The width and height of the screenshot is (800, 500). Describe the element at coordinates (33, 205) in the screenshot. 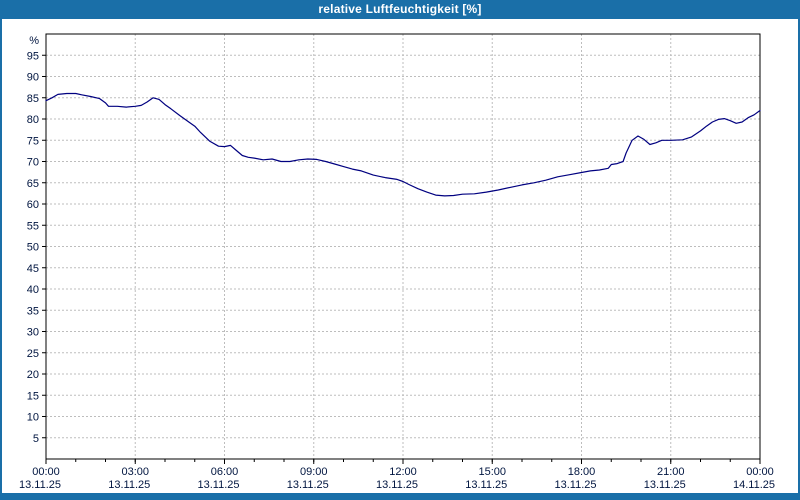

I see `y-axis-tick-label: 60` at that location.